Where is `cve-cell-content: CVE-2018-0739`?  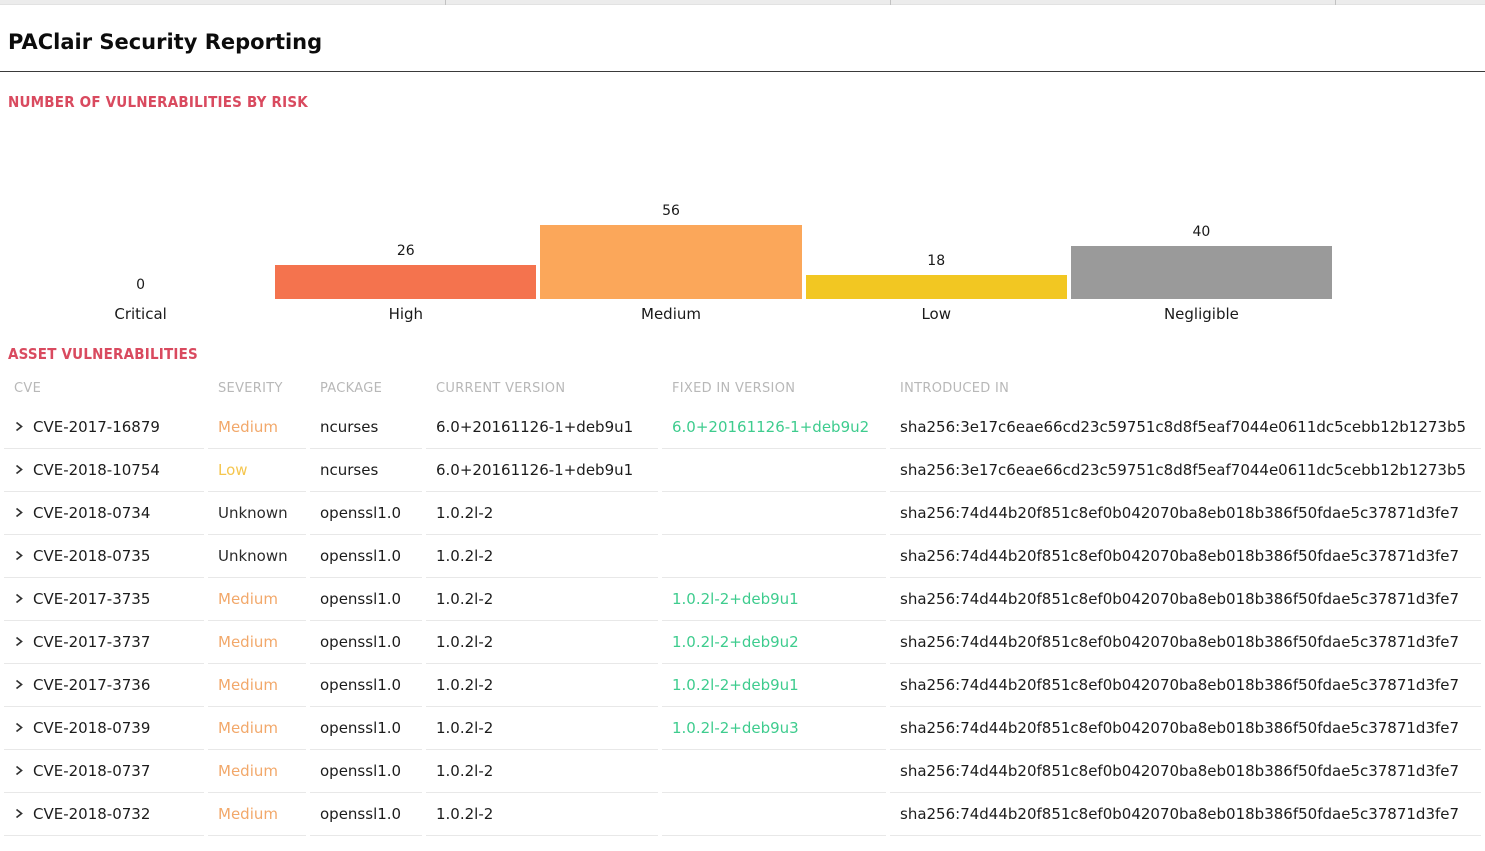 cve-cell-content: CVE-2018-0739 is located at coordinates (109, 728).